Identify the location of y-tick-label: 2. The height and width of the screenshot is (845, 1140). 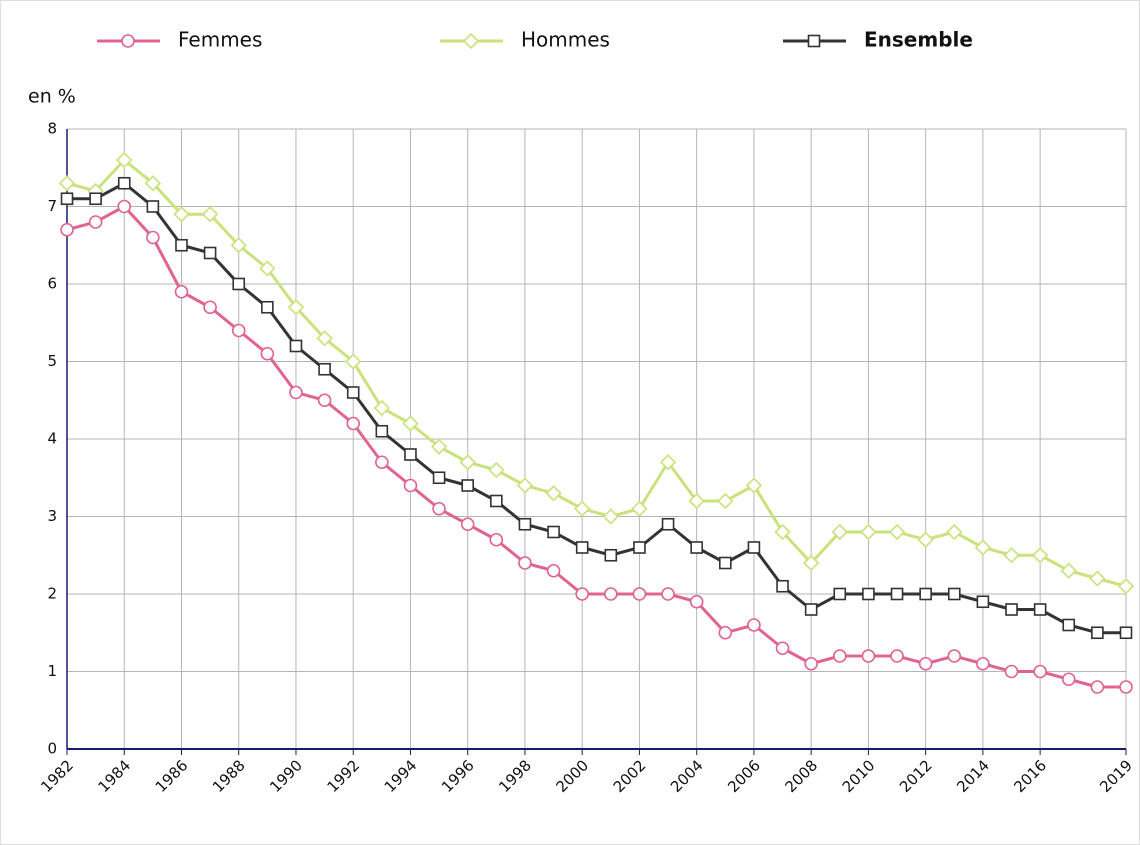
(52, 594).